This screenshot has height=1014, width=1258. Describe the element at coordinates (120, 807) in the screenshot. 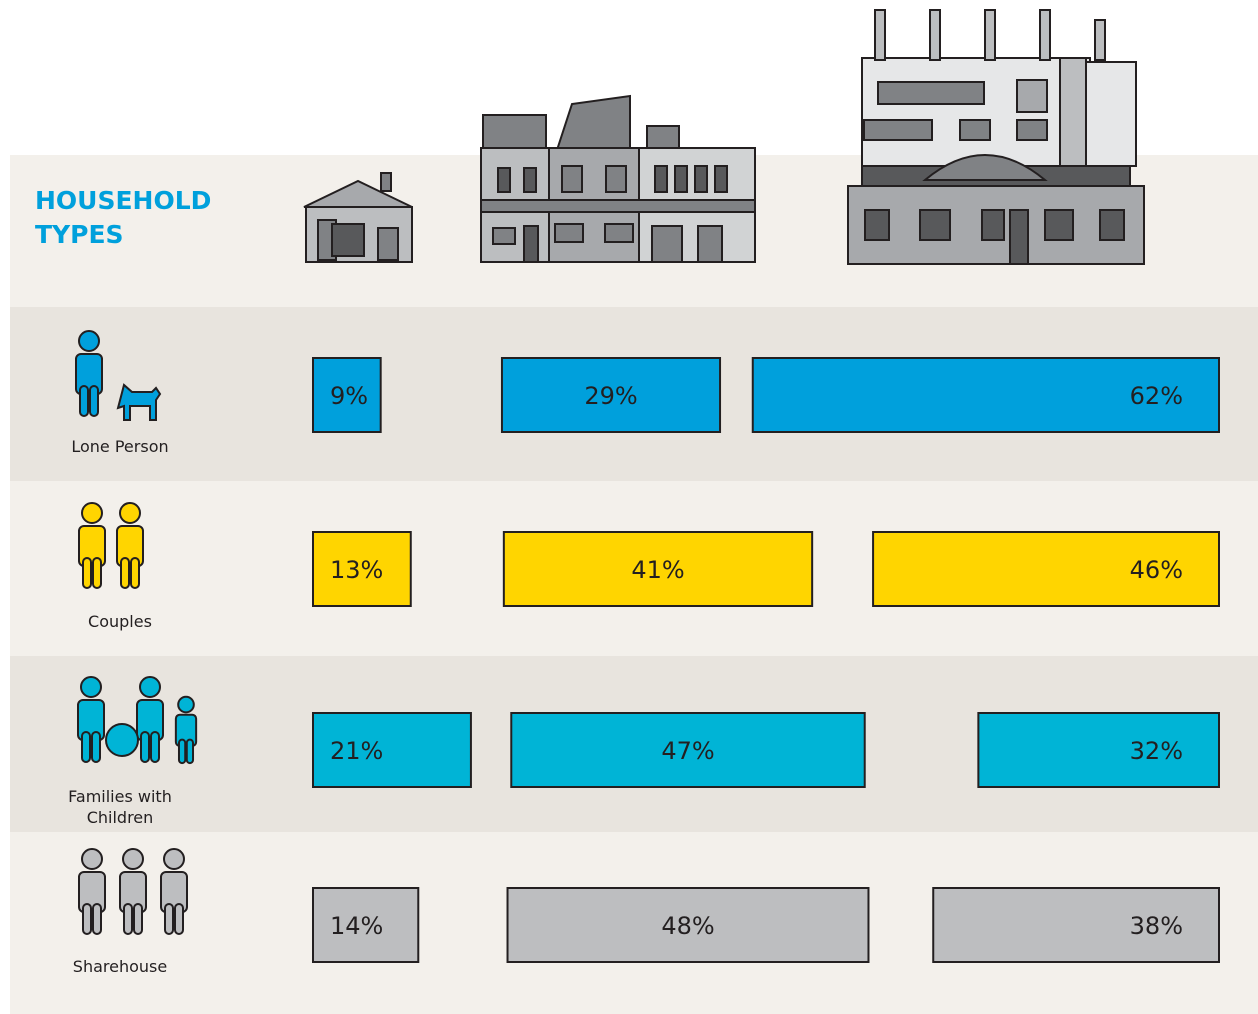

I see `category-label: Families with Children` at that location.